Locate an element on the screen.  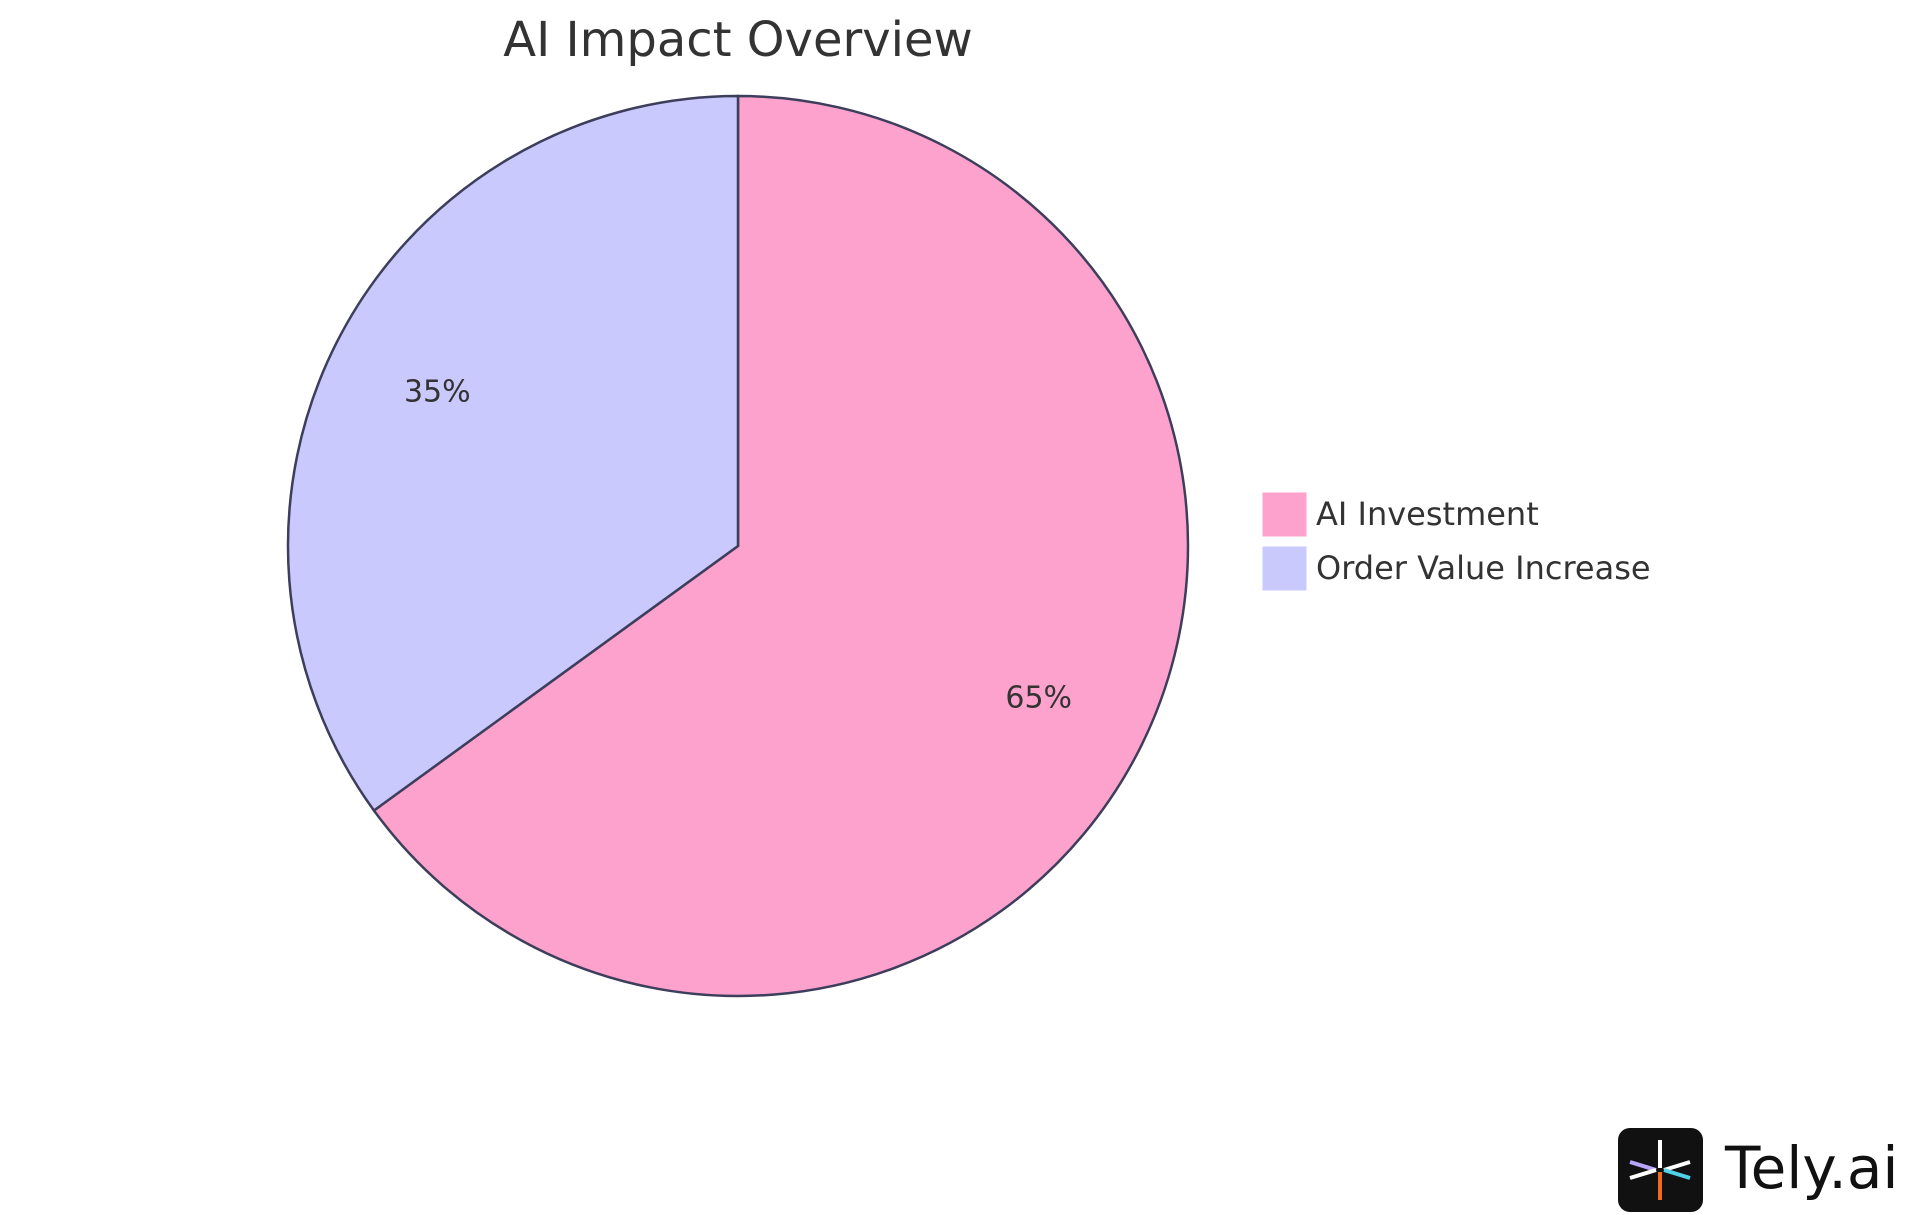
logo-icon is located at coordinates (1660, 1170).